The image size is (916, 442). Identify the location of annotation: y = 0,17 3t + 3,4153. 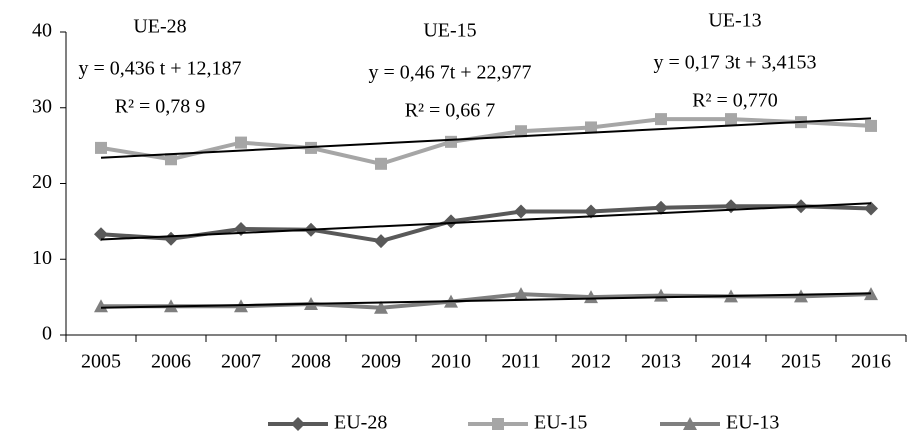
(734, 63).